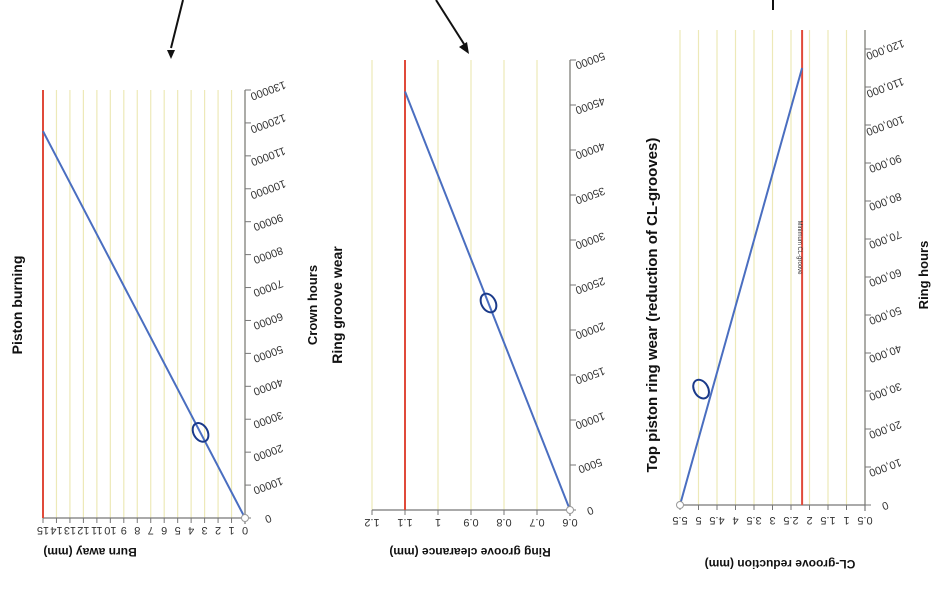  I want to click on y-tick-label: 1.1, so click(404, 522).